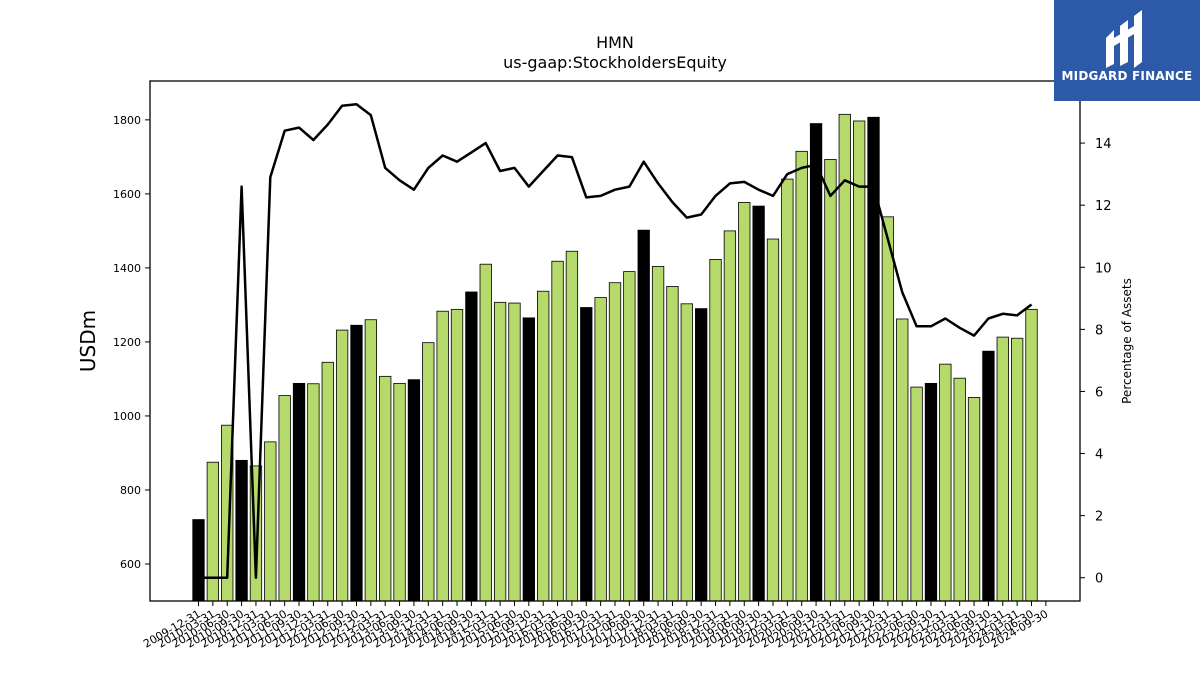 The height and width of the screenshot is (675, 1200). Describe the element at coordinates (1127, 76) in the screenshot. I see `brand-name: MIDGARD FINANCE` at that location.